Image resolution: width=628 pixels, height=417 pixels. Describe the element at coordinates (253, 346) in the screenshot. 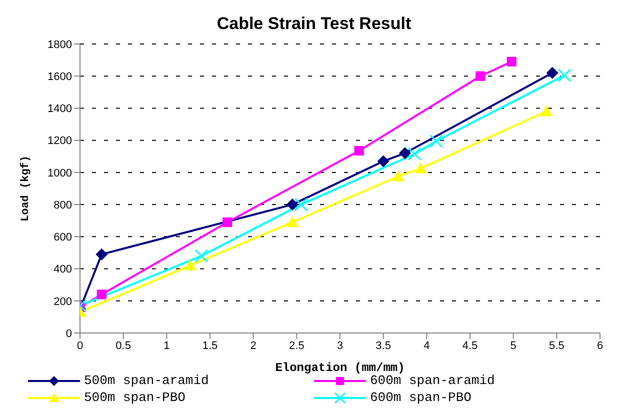

I see `x-tick-label: 2` at that location.